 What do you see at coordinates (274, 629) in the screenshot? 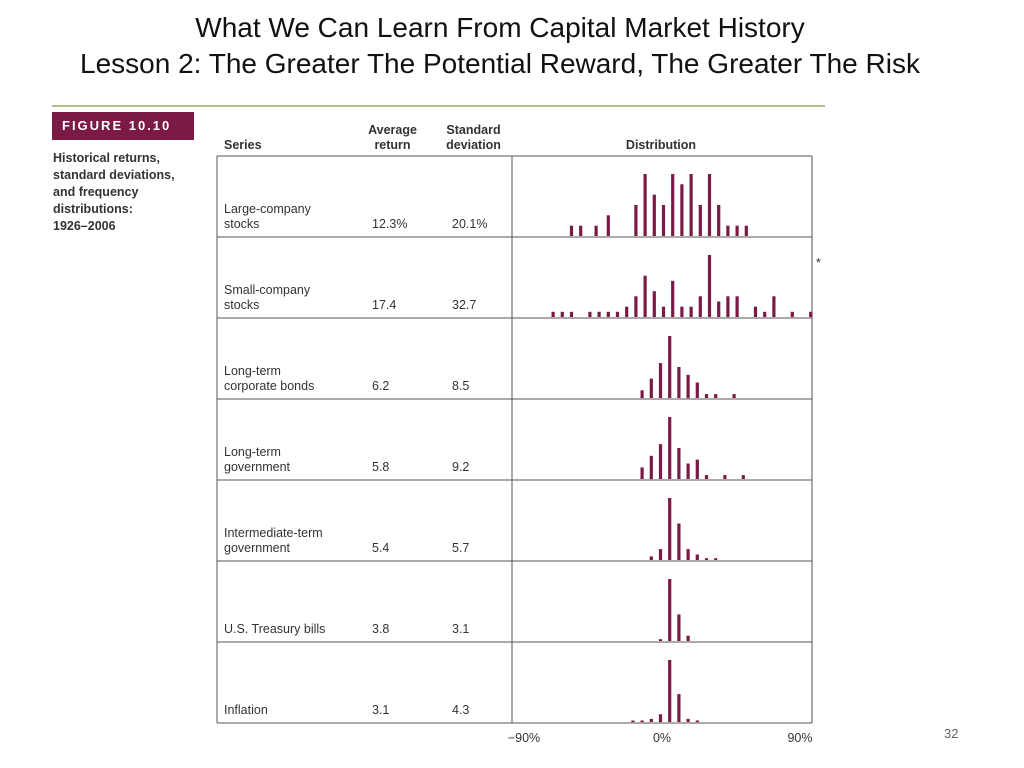
I see `series-label: U.S. Treasury bills` at bounding box center [274, 629].